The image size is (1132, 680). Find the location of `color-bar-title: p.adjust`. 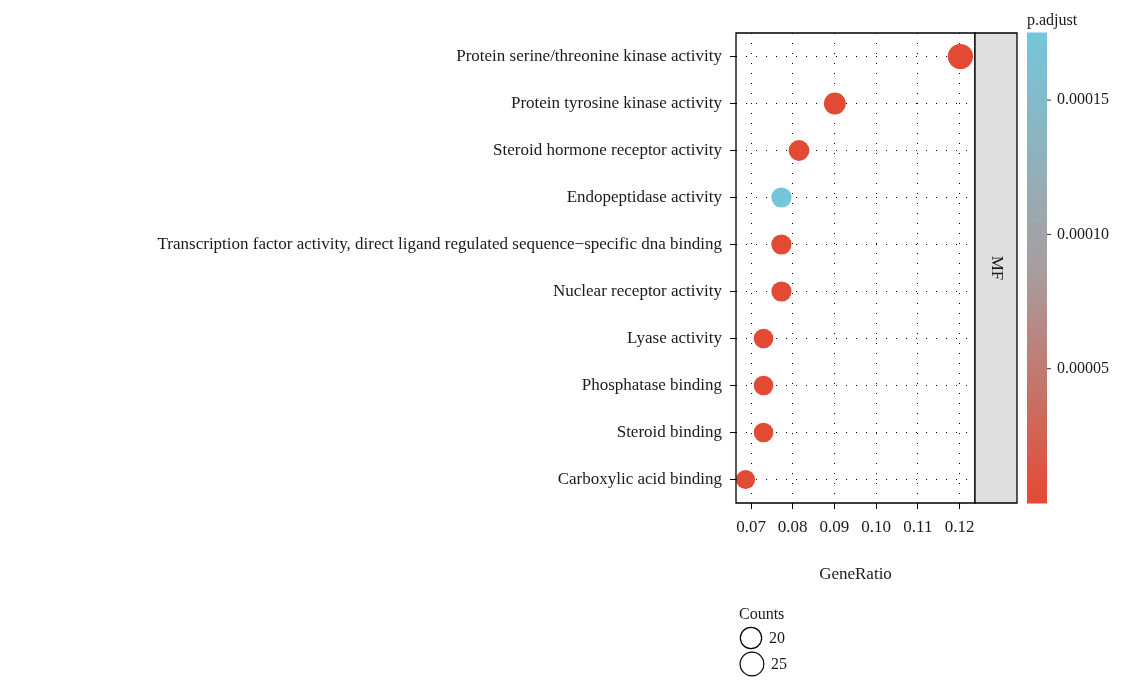

color-bar-title: p.adjust is located at coordinates (1052, 20).